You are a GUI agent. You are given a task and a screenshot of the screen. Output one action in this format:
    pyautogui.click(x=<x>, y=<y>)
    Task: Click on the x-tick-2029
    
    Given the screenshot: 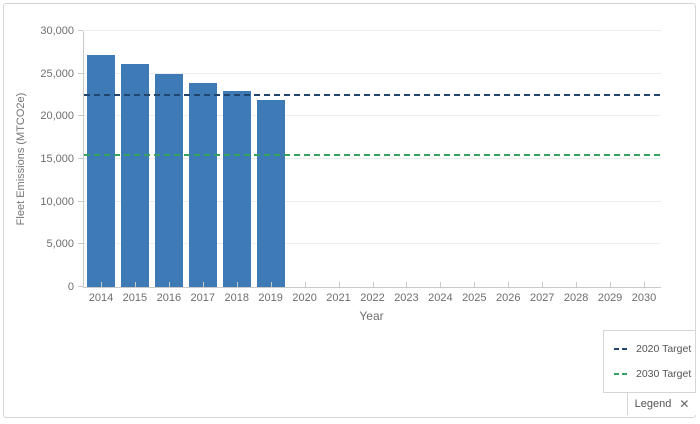 What is the action you would take?
    pyautogui.click(x=611, y=284)
    